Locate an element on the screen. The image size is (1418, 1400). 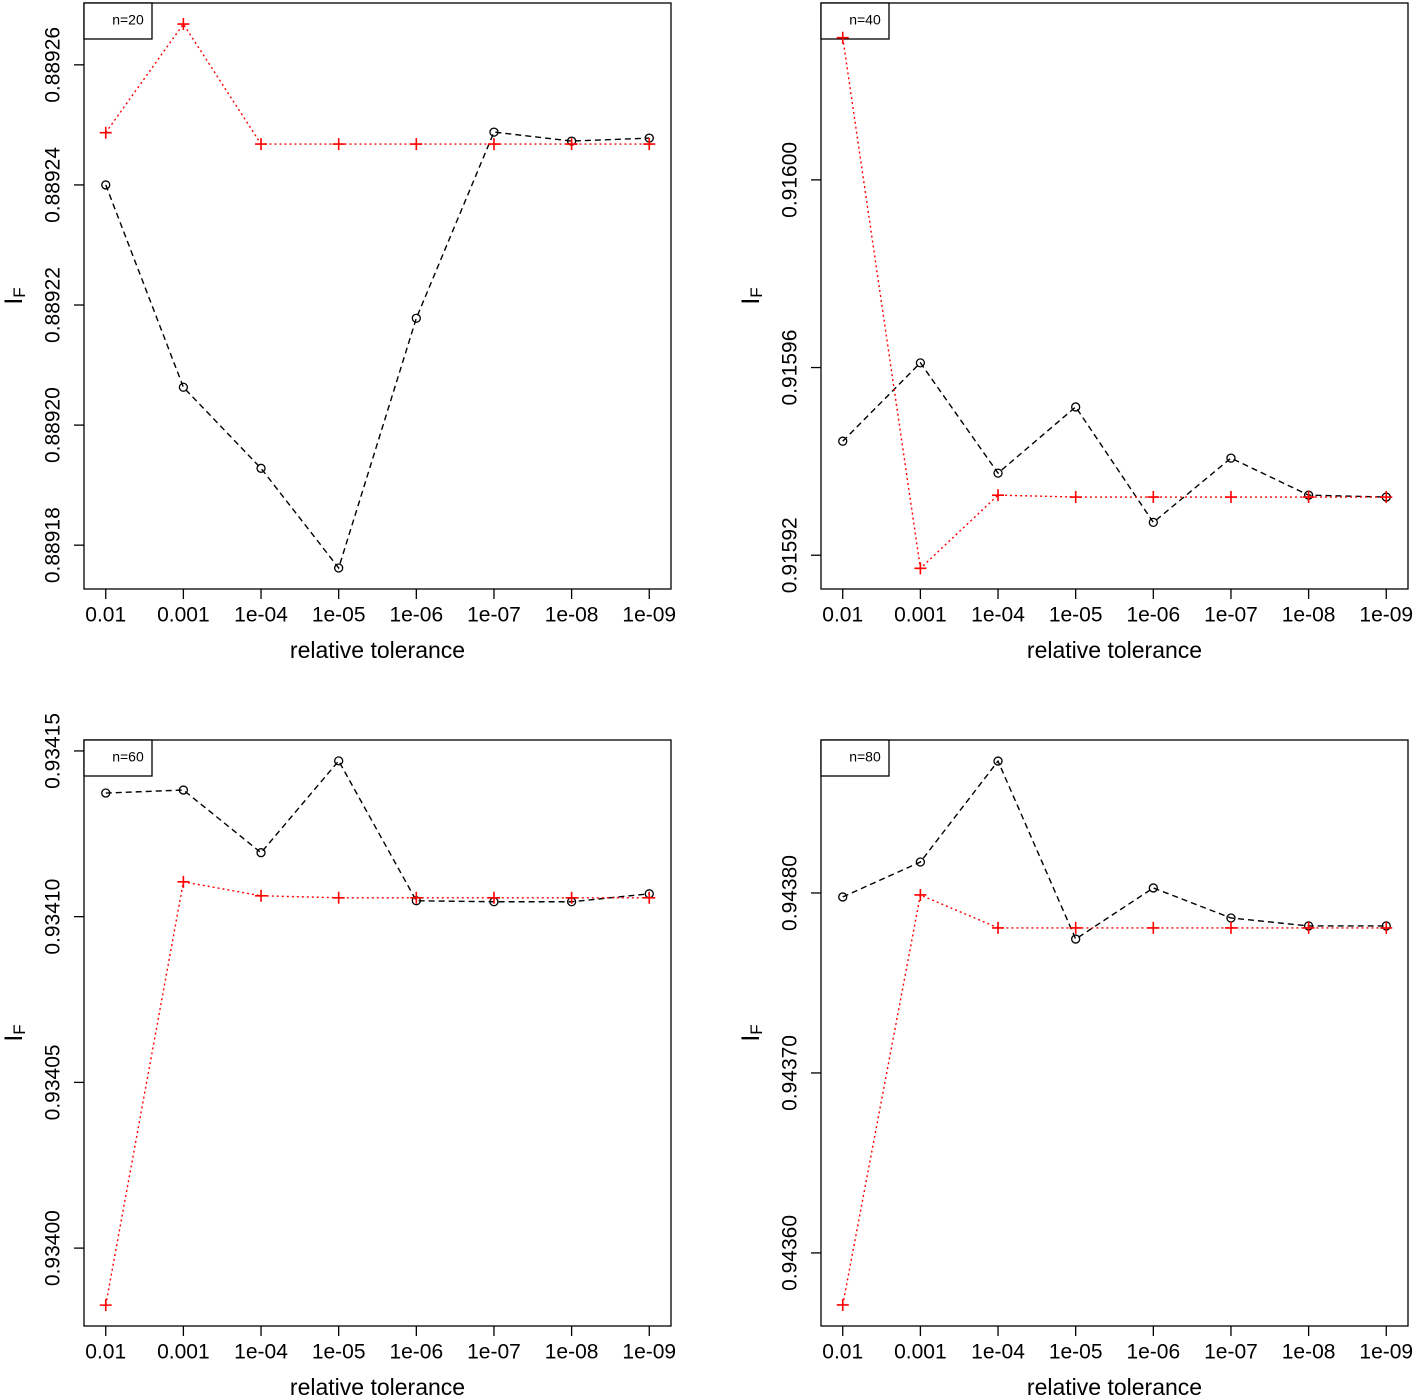
y-tick-label: 0.93400 is located at coordinates (53, 1248).